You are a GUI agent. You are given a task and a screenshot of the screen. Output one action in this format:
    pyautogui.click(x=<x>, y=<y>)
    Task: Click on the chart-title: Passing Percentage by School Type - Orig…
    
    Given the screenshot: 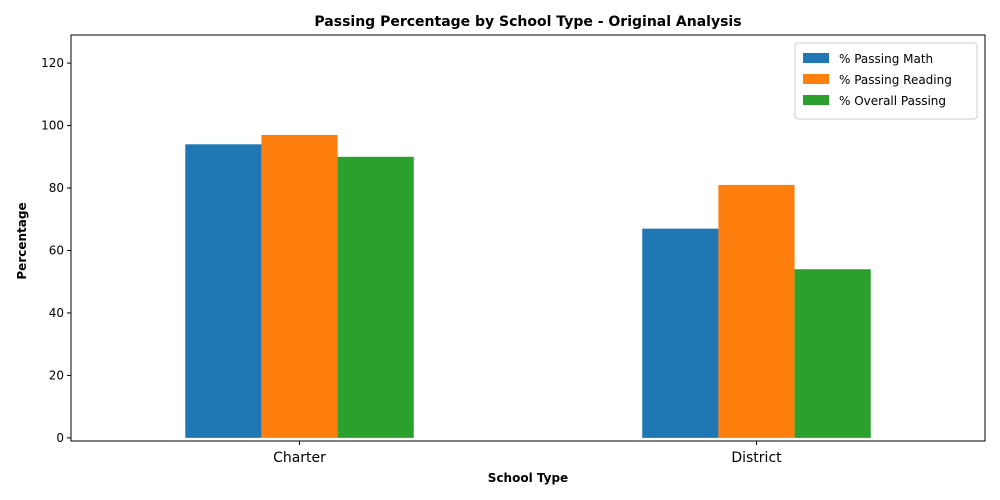 What is the action you would take?
    pyautogui.click(x=527, y=22)
    